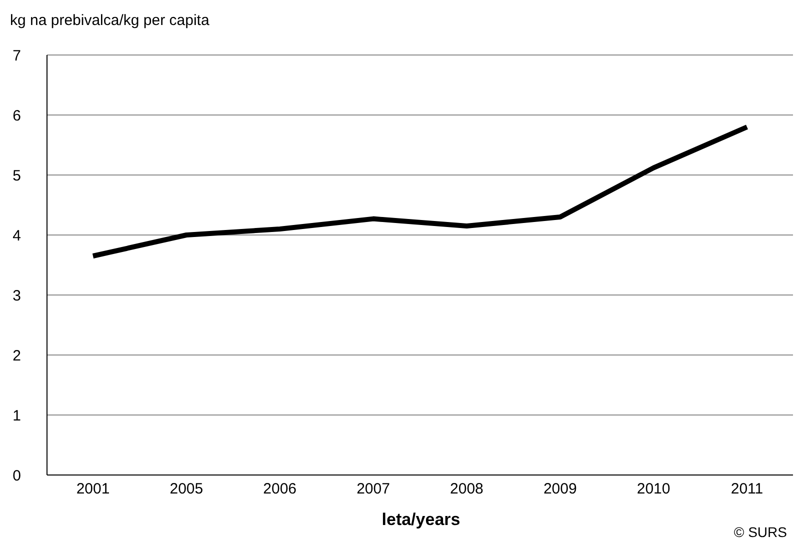 Image resolution: width=795 pixels, height=543 pixels. Describe the element at coordinates (421, 519) in the screenshot. I see `x-axis-title: leta/years` at that location.